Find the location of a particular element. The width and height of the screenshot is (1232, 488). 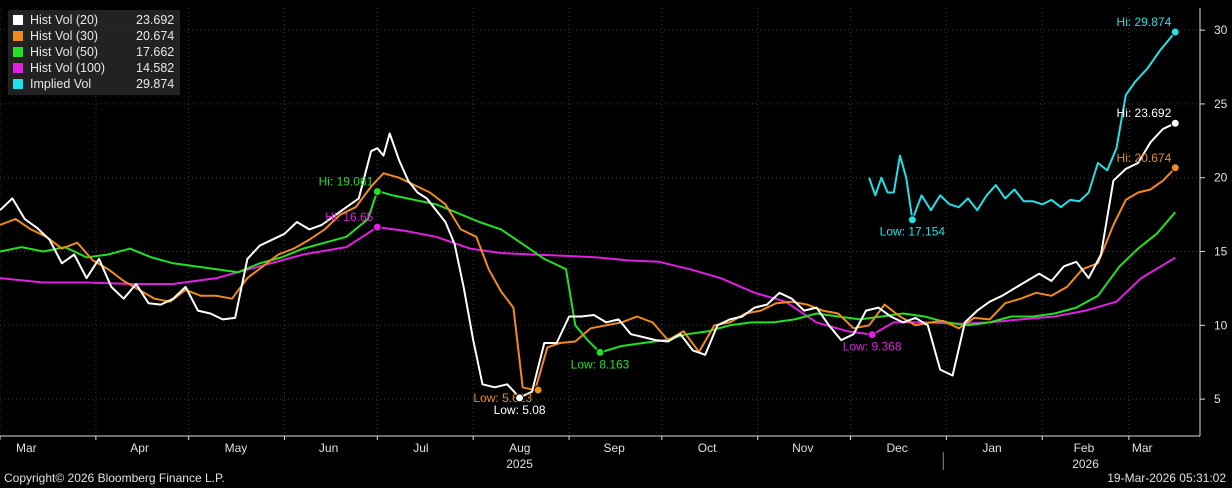

annotation-label: Hi: 23.692 is located at coordinates (1144, 113).